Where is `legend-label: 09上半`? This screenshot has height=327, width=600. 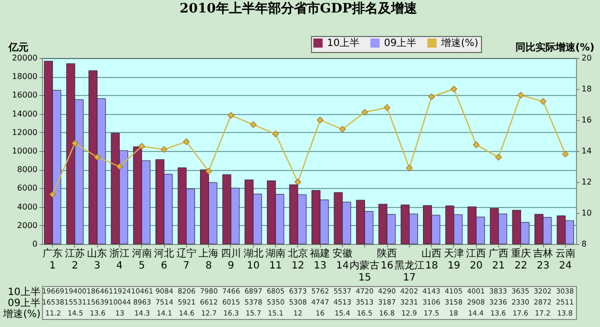 legend-label: 09上半 is located at coordinates (400, 43).